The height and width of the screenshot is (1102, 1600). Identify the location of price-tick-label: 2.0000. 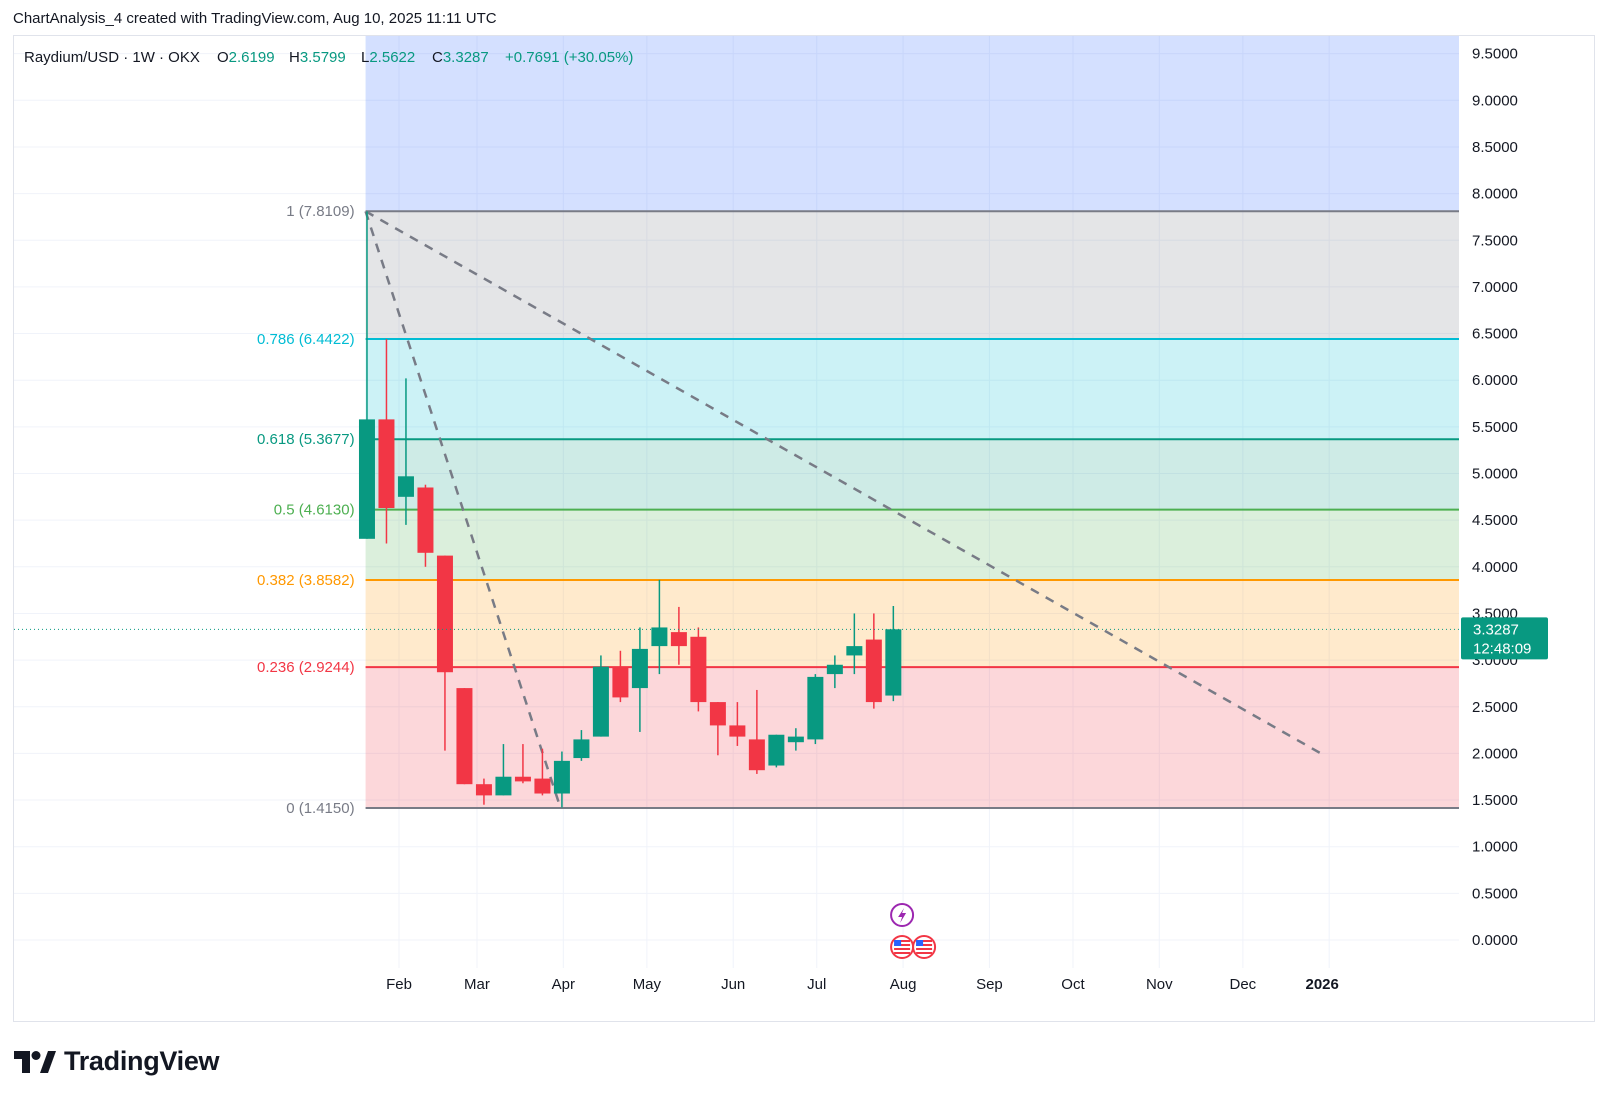
(1495, 753).